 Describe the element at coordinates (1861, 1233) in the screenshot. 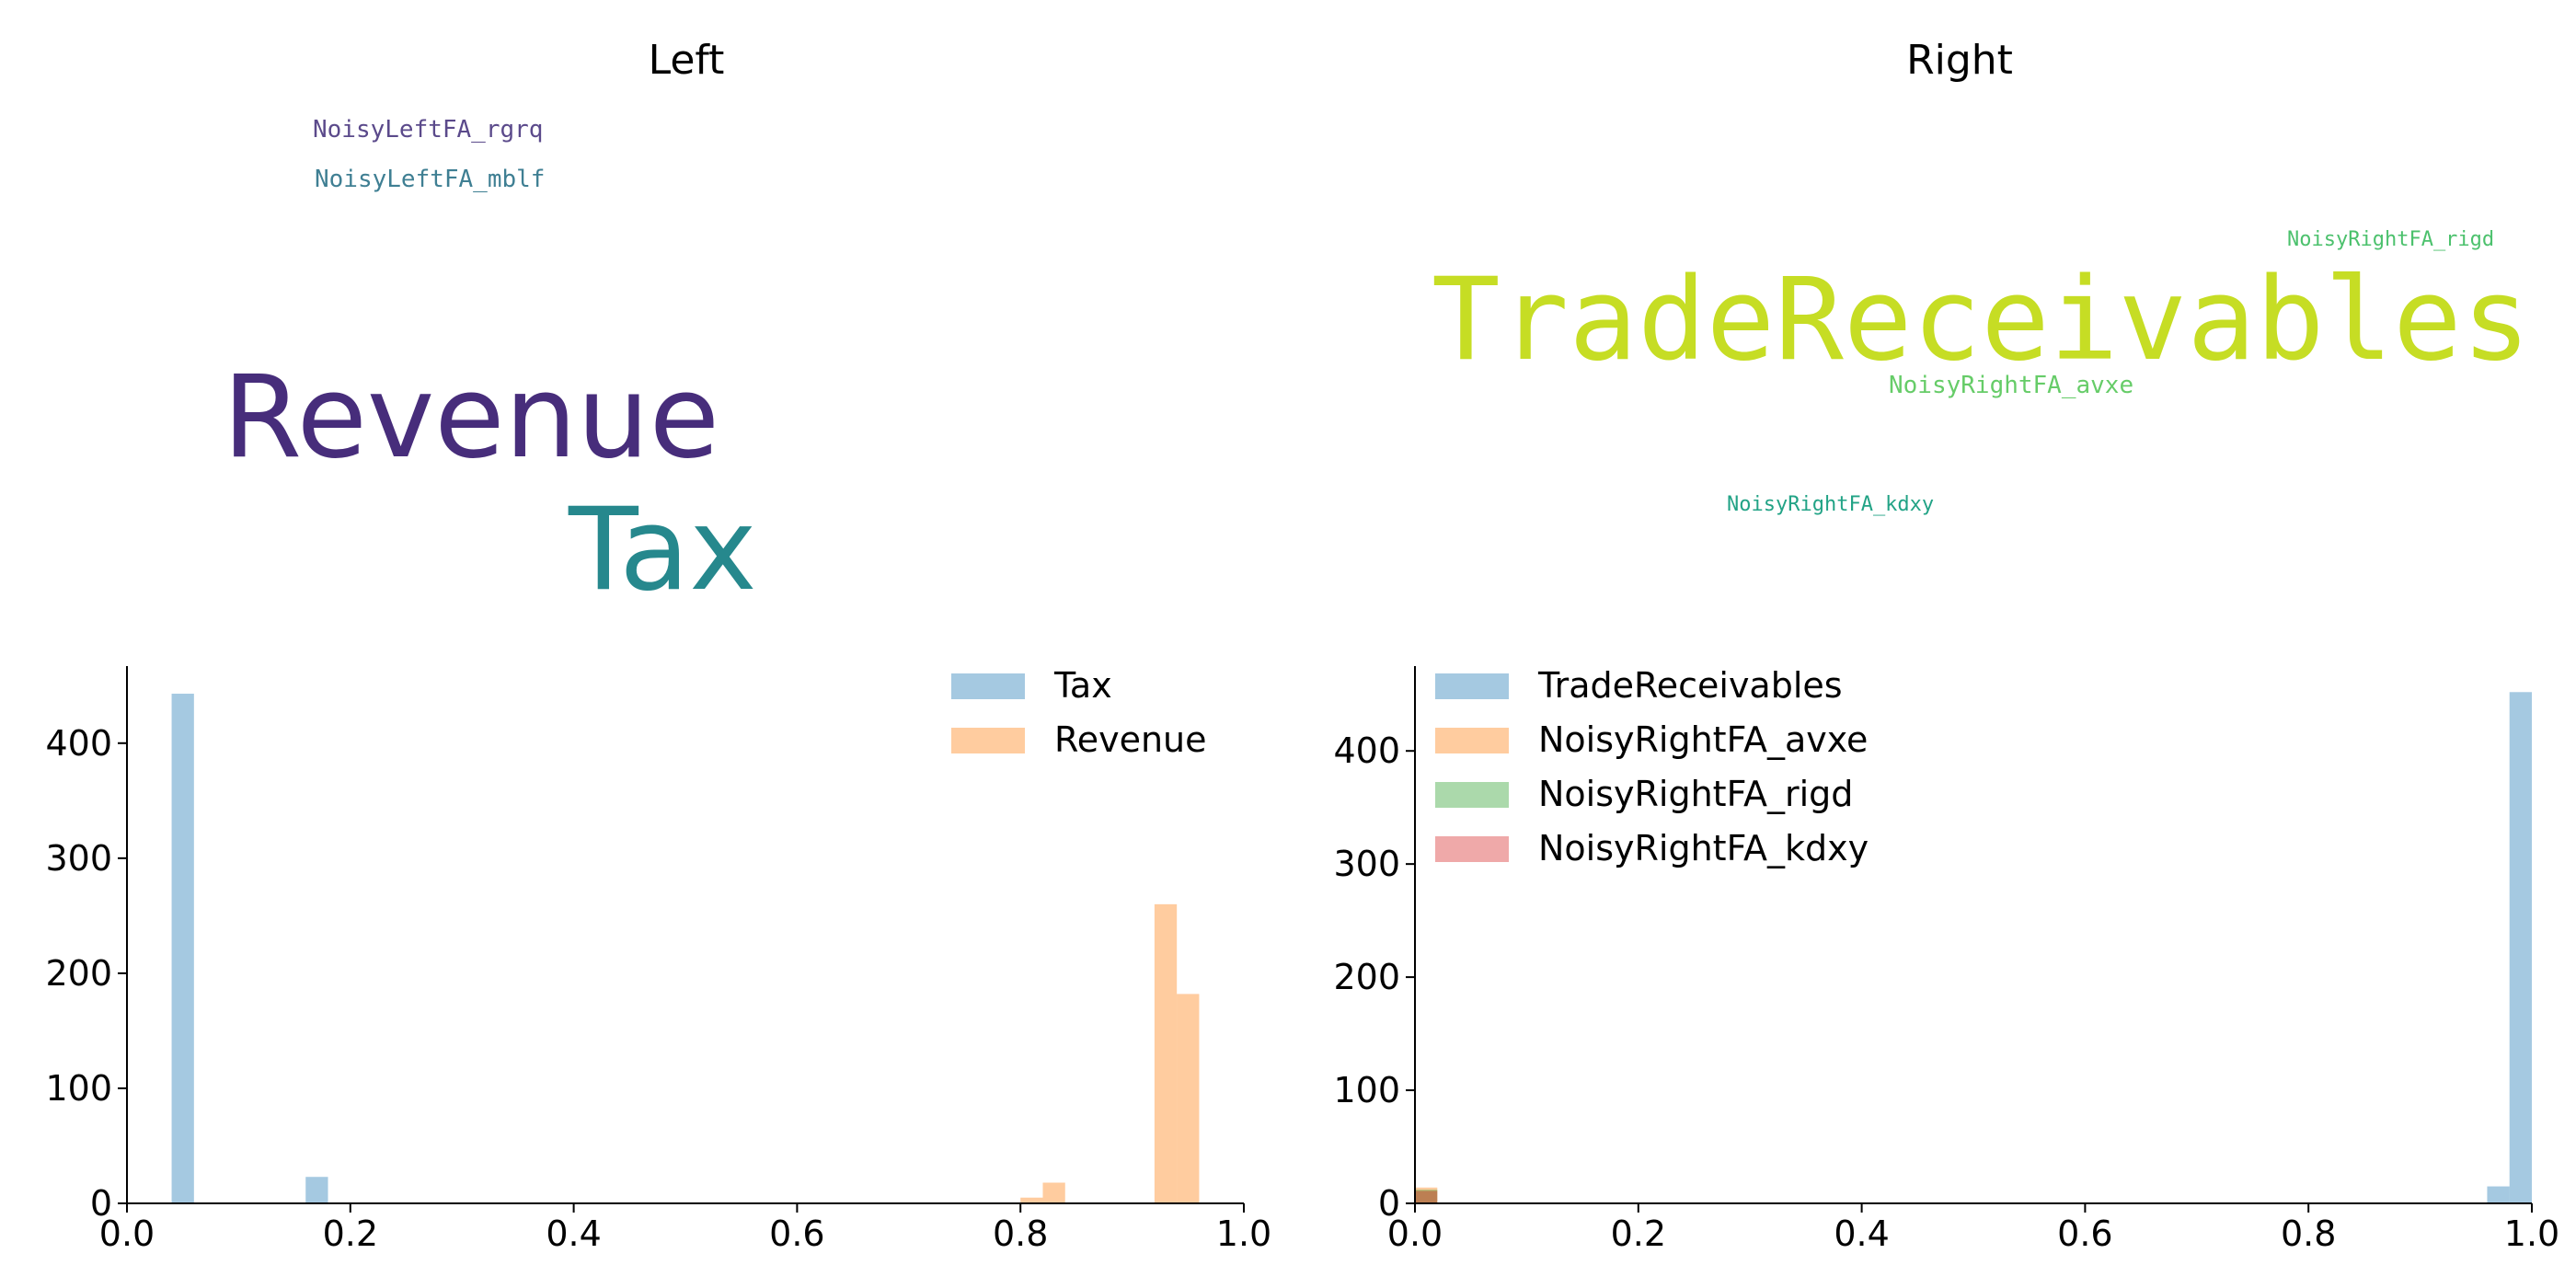

I see `right-hist-xtick-label-2: 0.4` at that location.